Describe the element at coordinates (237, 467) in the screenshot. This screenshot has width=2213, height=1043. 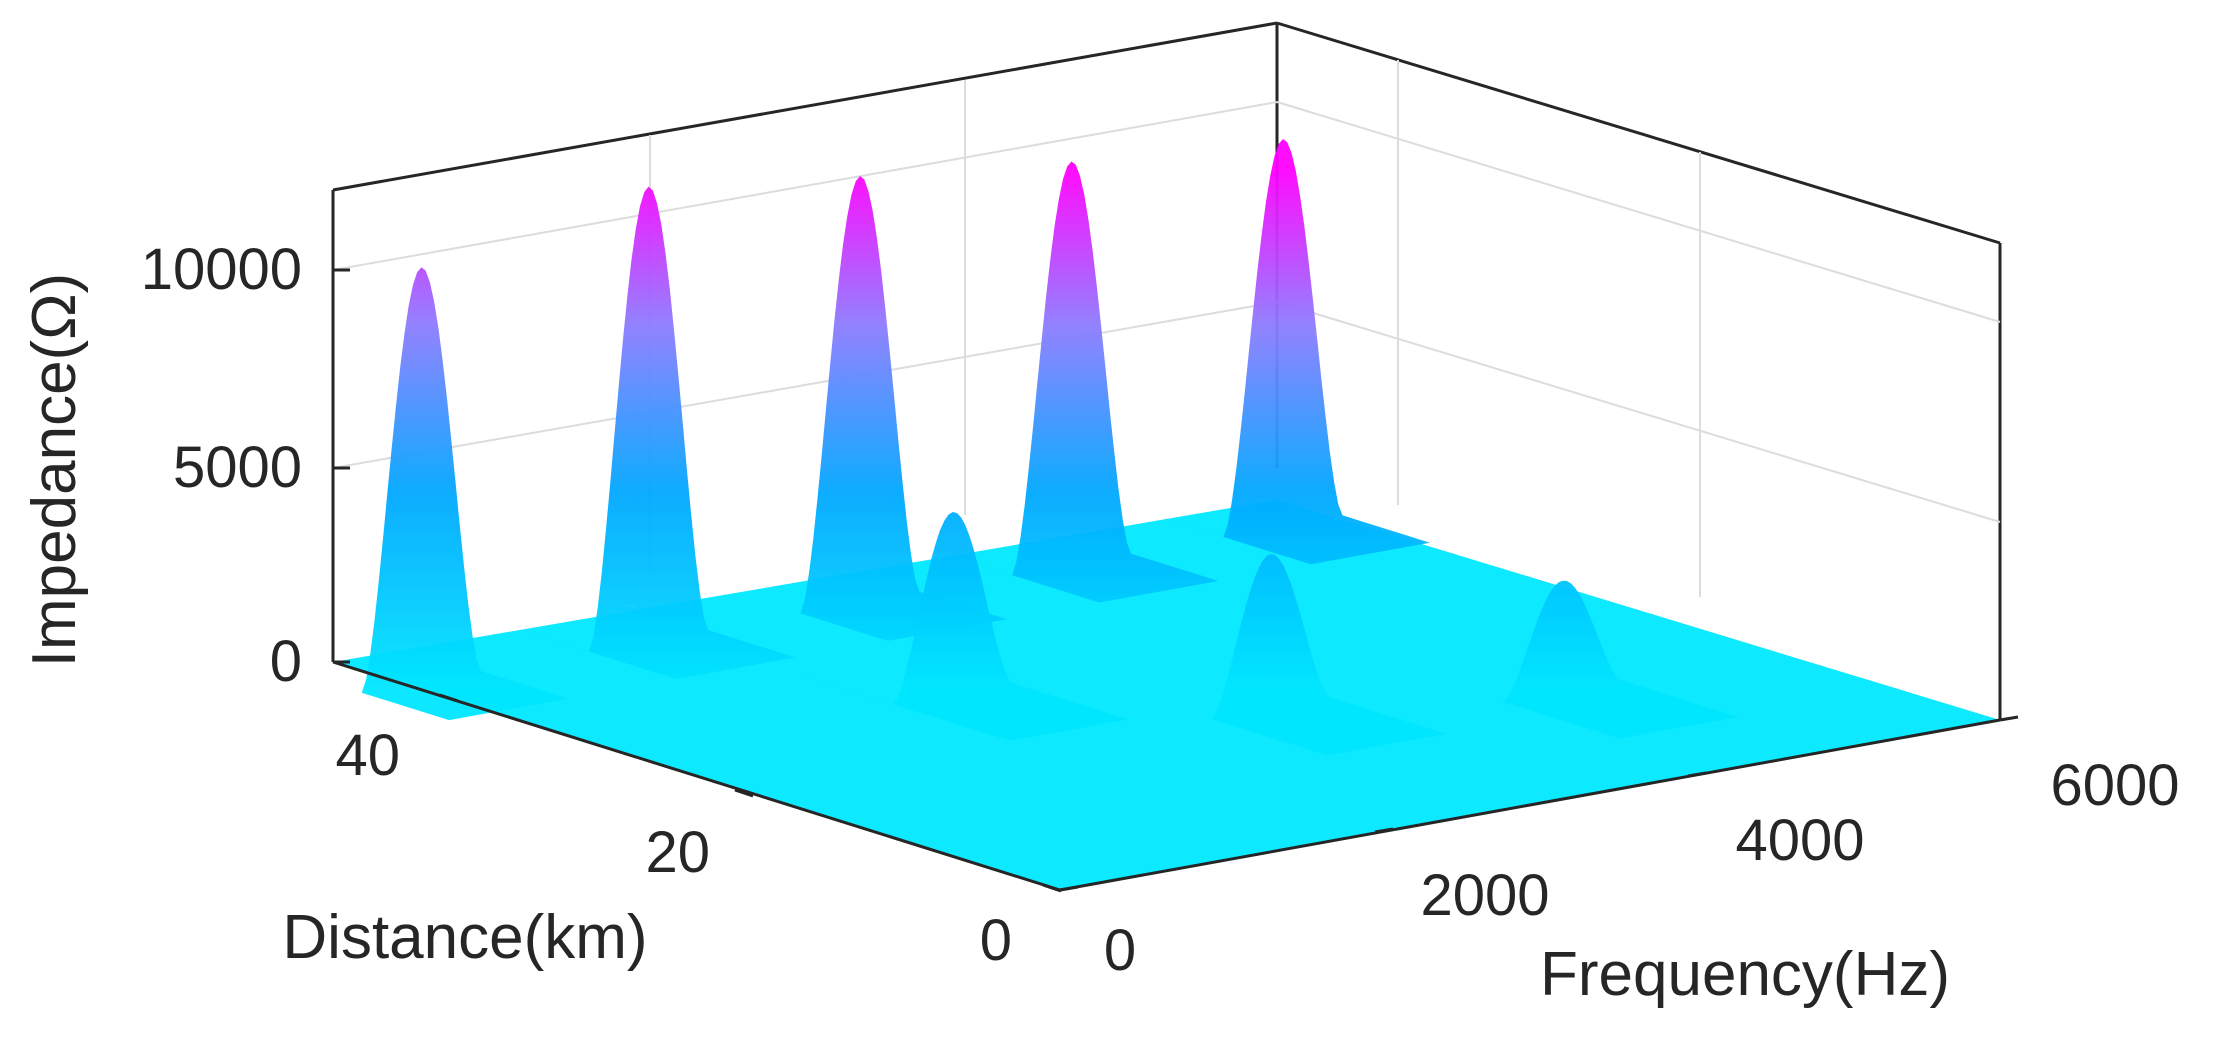
I see `z-tick-label-5000: 5000` at that location.